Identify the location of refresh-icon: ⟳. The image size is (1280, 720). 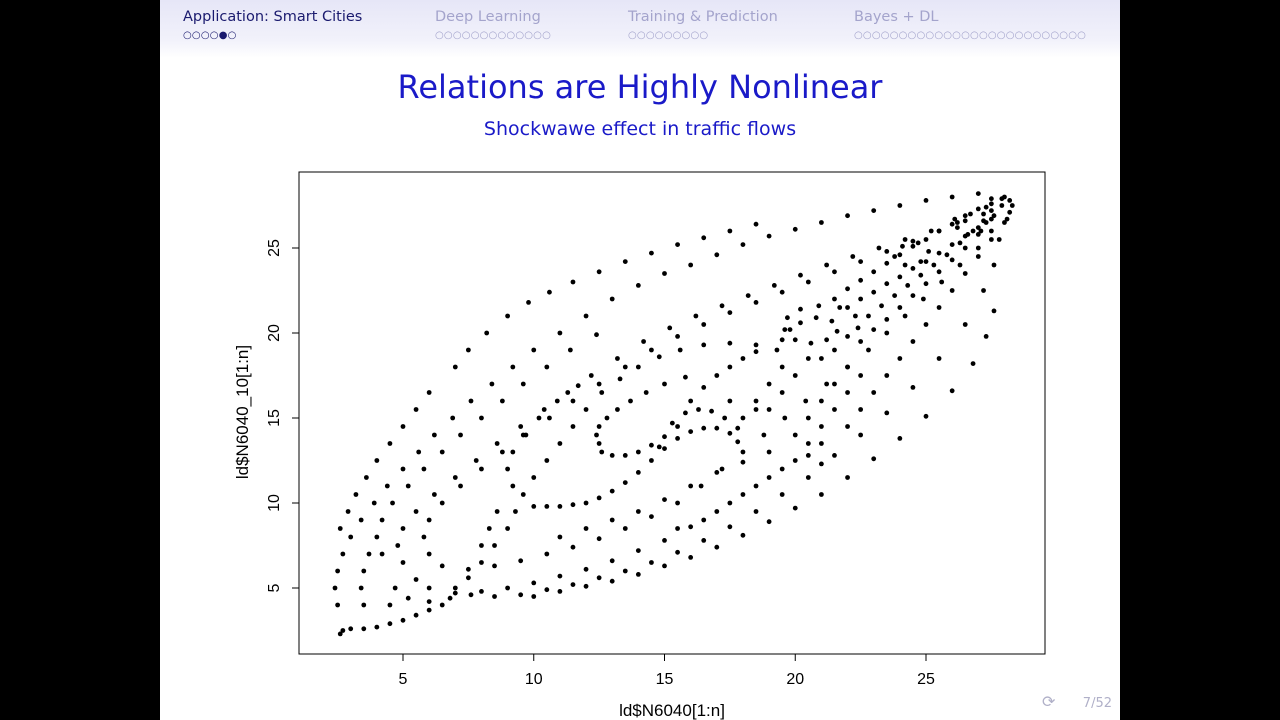
(1049, 701).